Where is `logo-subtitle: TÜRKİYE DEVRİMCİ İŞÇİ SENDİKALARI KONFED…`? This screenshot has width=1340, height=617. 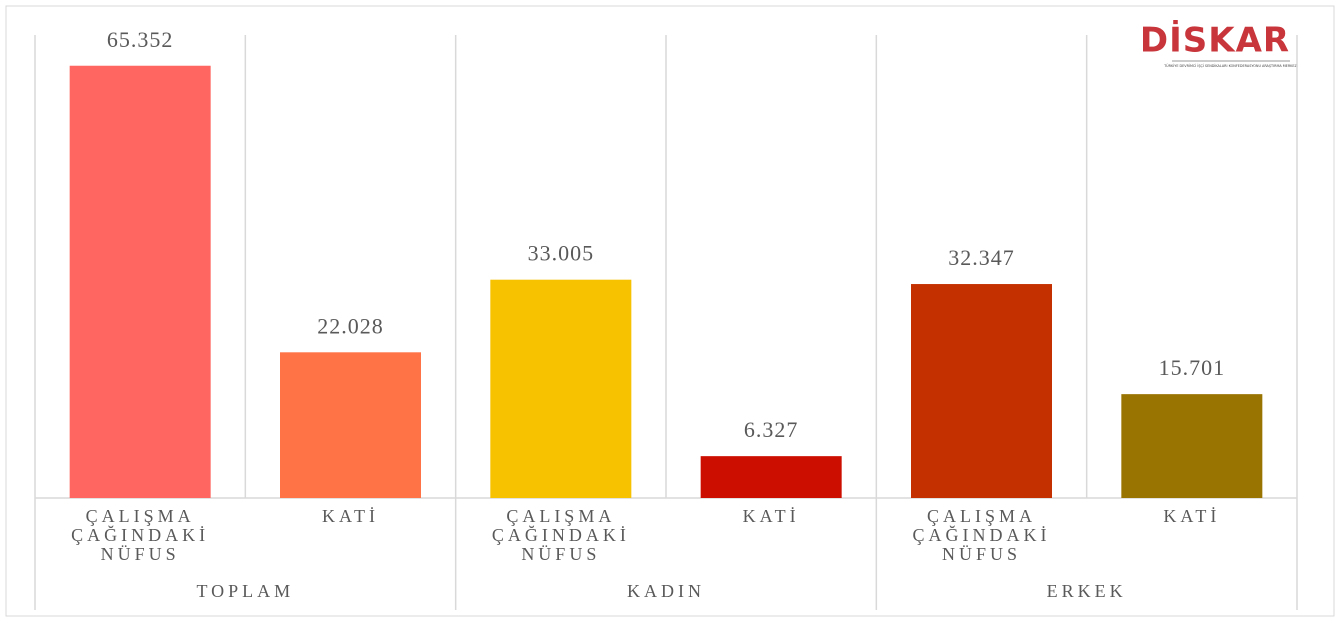
logo-subtitle: TÜRKİYE DEVRİMCİ İŞÇİ SENDİKALARI KONFED… is located at coordinates (1230, 65).